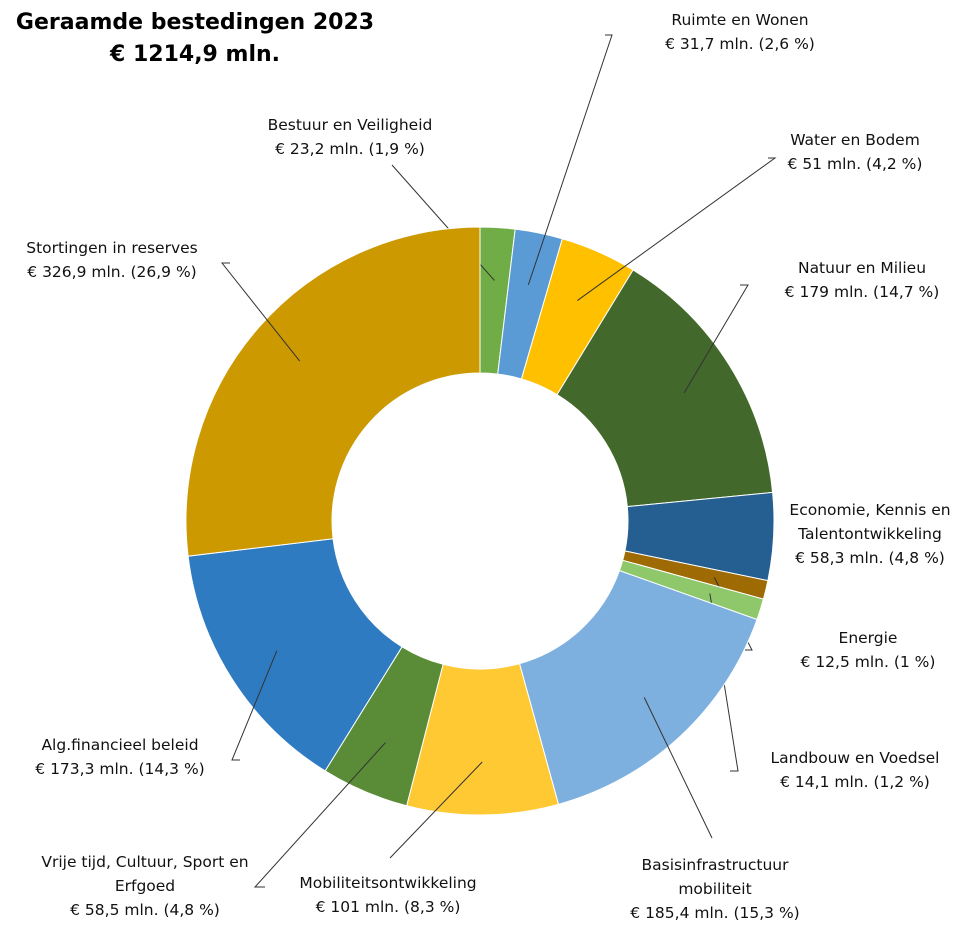 This screenshot has width=966, height=931. What do you see at coordinates (388, 907) in the screenshot?
I see `value-label: € 101 mln. (8,3 %)` at bounding box center [388, 907].